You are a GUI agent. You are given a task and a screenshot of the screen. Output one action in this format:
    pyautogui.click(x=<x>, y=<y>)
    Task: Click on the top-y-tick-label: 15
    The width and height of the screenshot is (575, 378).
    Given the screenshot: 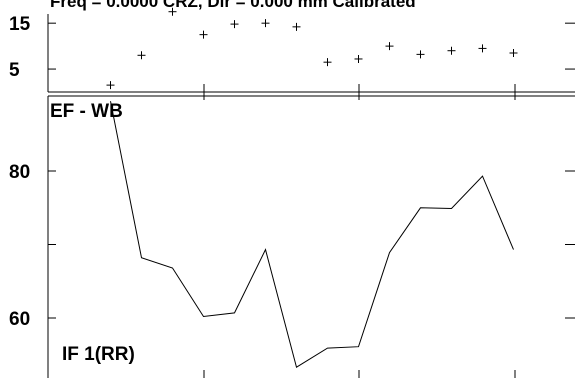 What is the action you would take?
    pyautogui.click(x=20, y=24)
    